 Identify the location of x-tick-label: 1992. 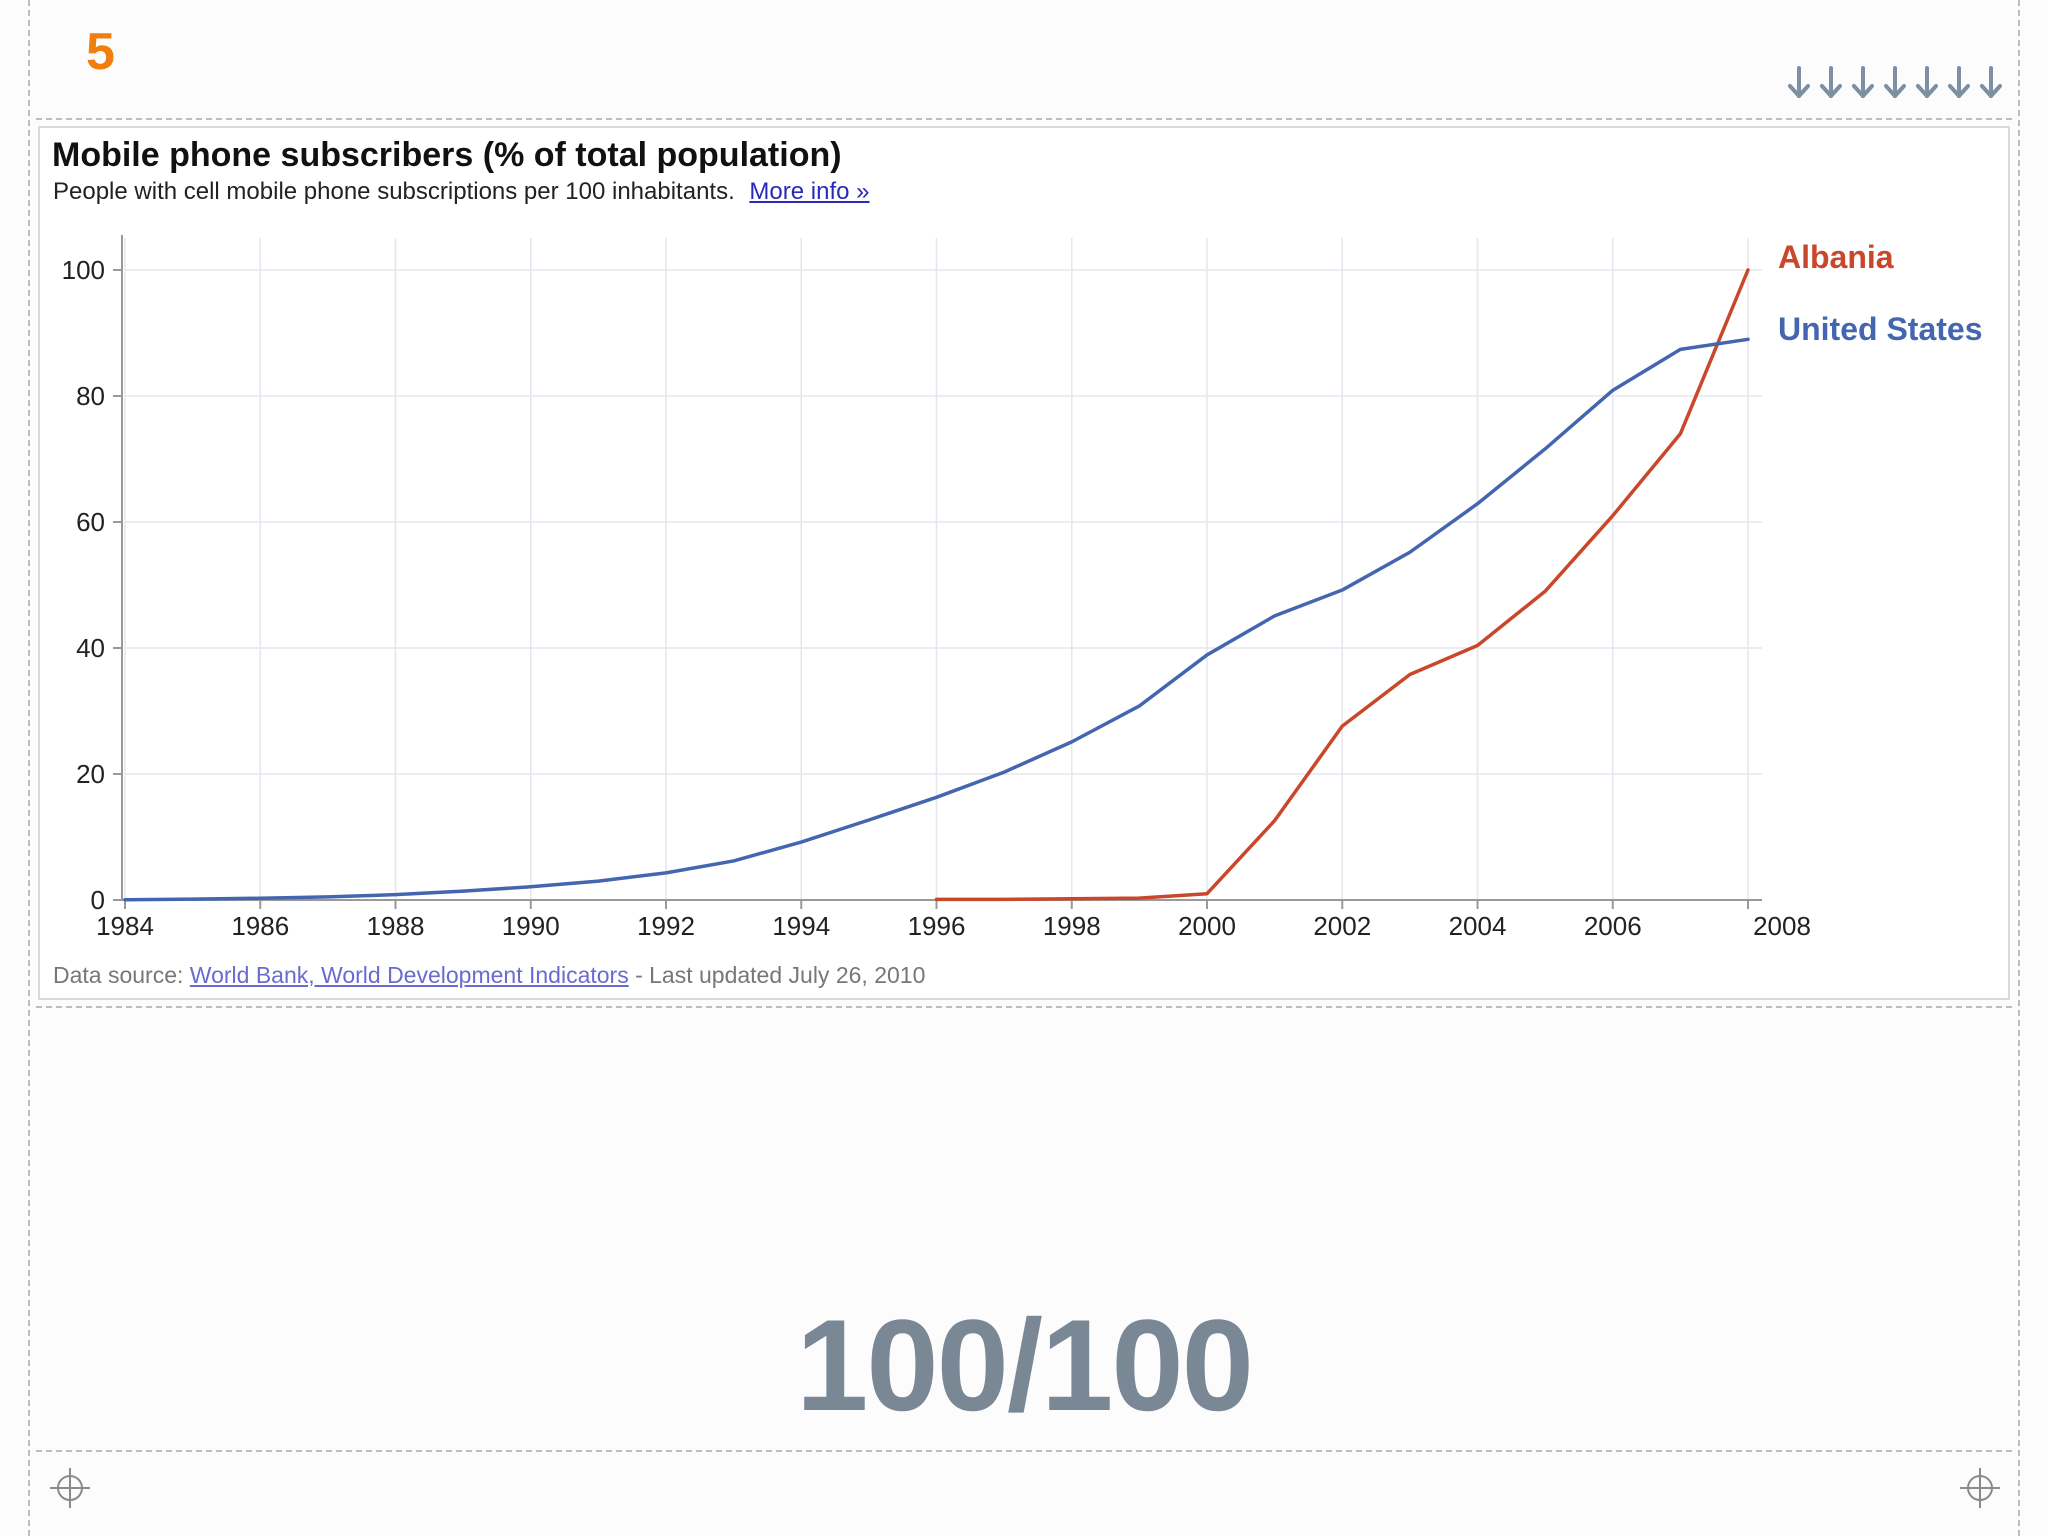
(666, 926).